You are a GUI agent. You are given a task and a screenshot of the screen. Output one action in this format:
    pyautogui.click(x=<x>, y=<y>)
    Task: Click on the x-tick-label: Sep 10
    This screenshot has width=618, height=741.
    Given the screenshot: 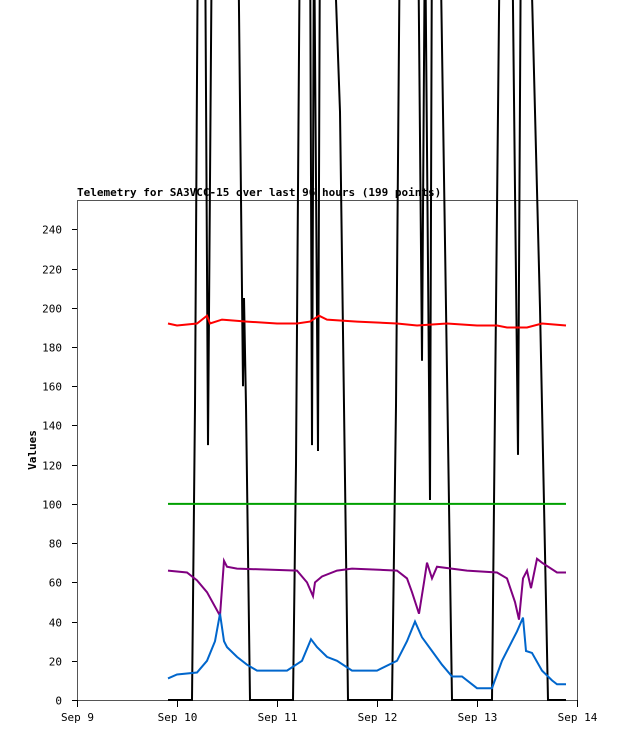 What is the action you would take?
    pyautogui.click(x=178, y=717)
    